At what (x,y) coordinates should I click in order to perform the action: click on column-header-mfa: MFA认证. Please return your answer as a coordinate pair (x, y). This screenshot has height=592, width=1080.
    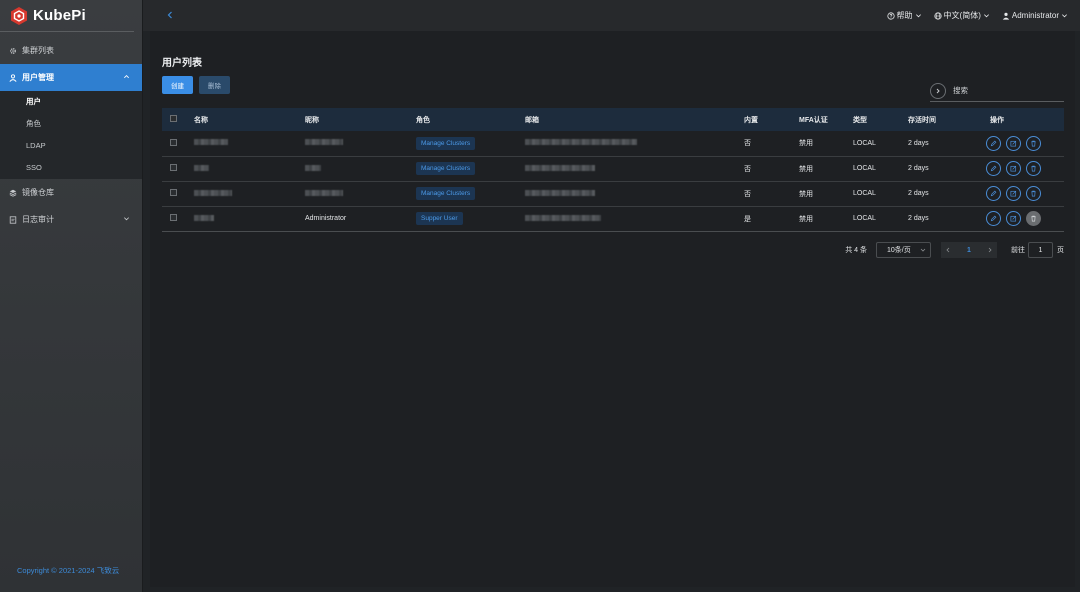
    Looking at the image, I should click on (813, 120).